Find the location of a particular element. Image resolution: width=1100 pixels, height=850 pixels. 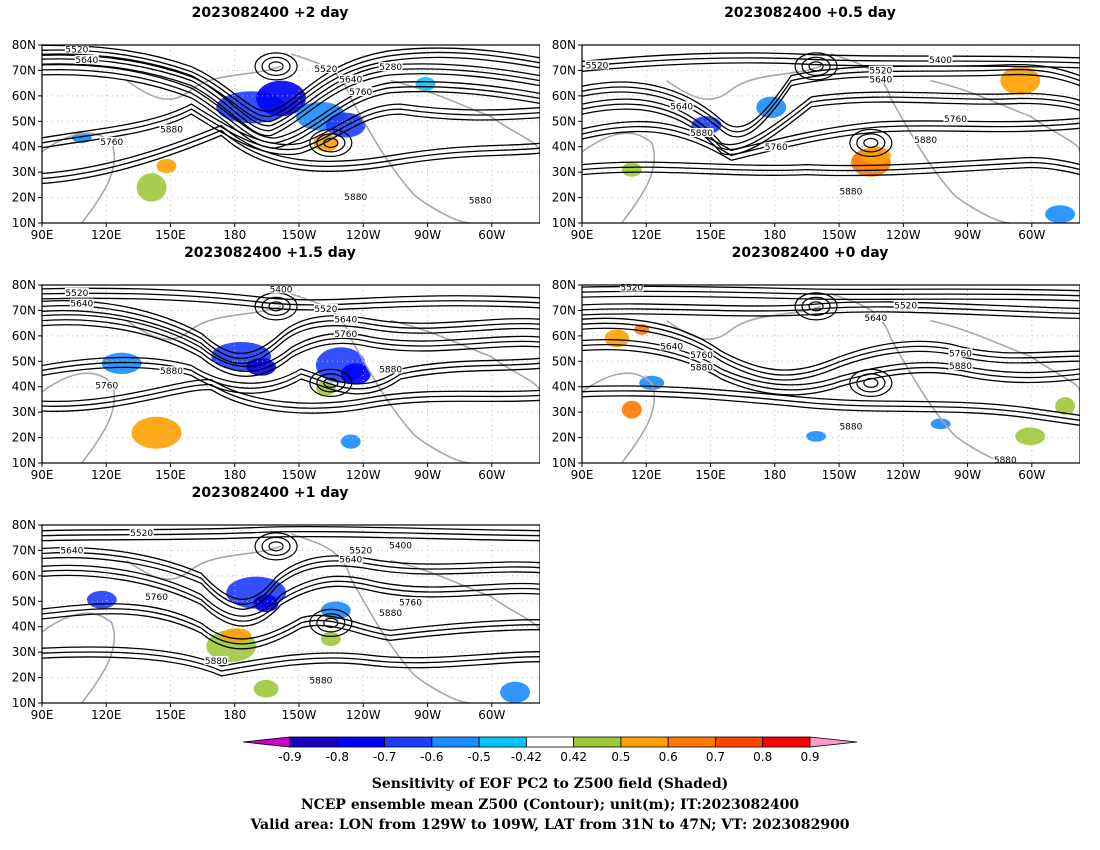

colorbar-tick-label: -0.7 is located at coordinates (384, 757).